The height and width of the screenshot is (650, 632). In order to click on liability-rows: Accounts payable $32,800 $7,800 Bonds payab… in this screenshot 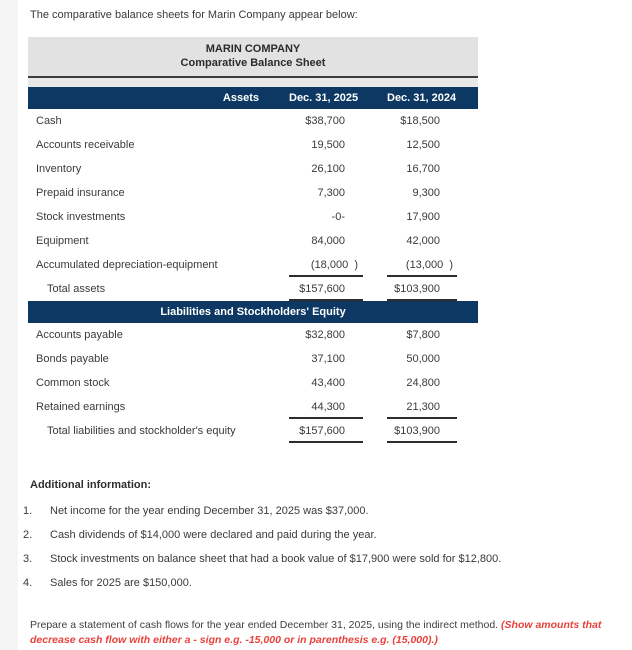, I will do `click(253, 383)`.